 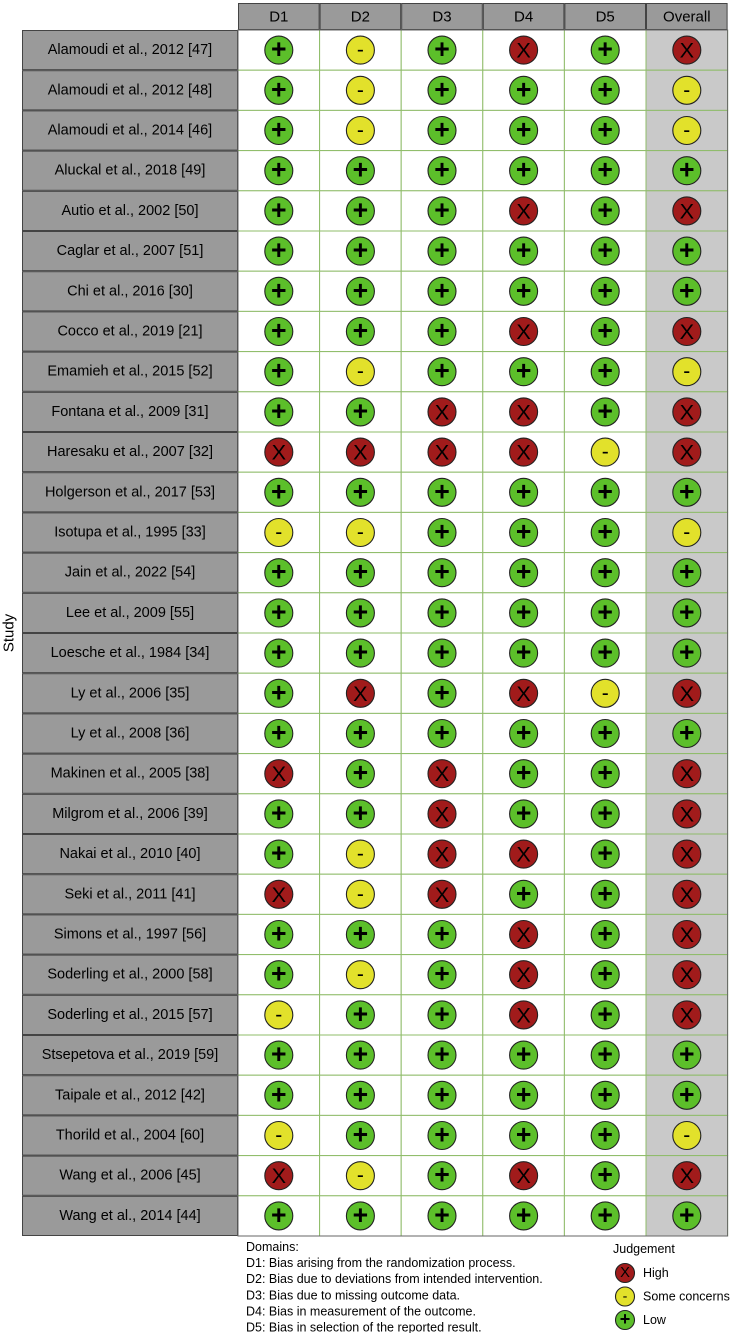 I want to click on legend-some-marker-symbol: -, so click(x=625, y=1297).